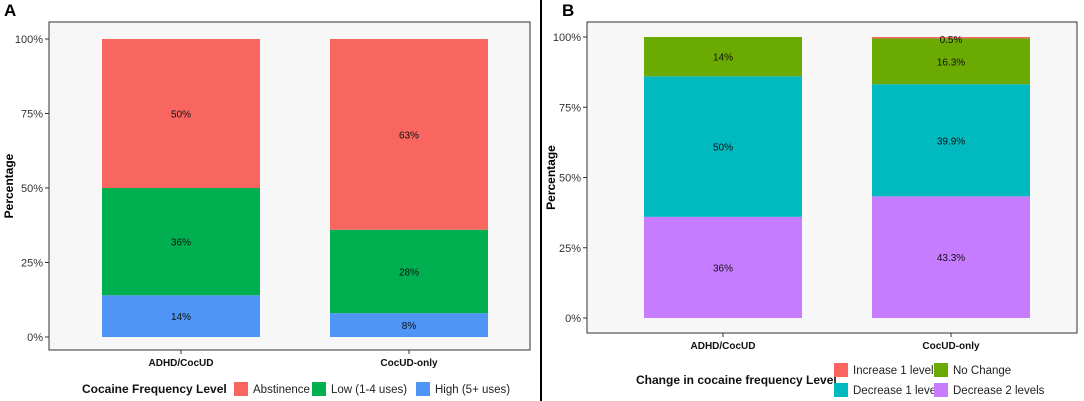  I want to click on bar-data-label: 39.9%, so click(951, 141).